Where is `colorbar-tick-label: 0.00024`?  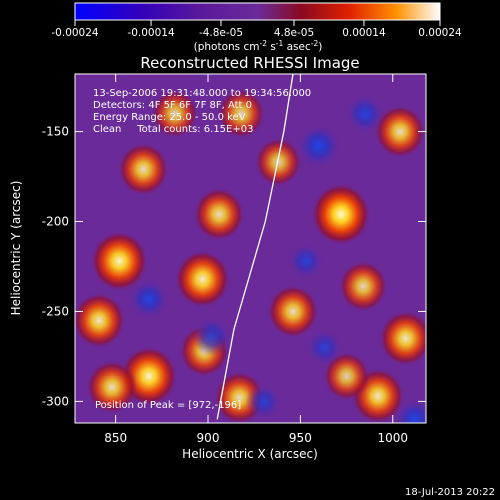
colorbar-tick-label: 0.00024 is located at coordinates (440, 33).